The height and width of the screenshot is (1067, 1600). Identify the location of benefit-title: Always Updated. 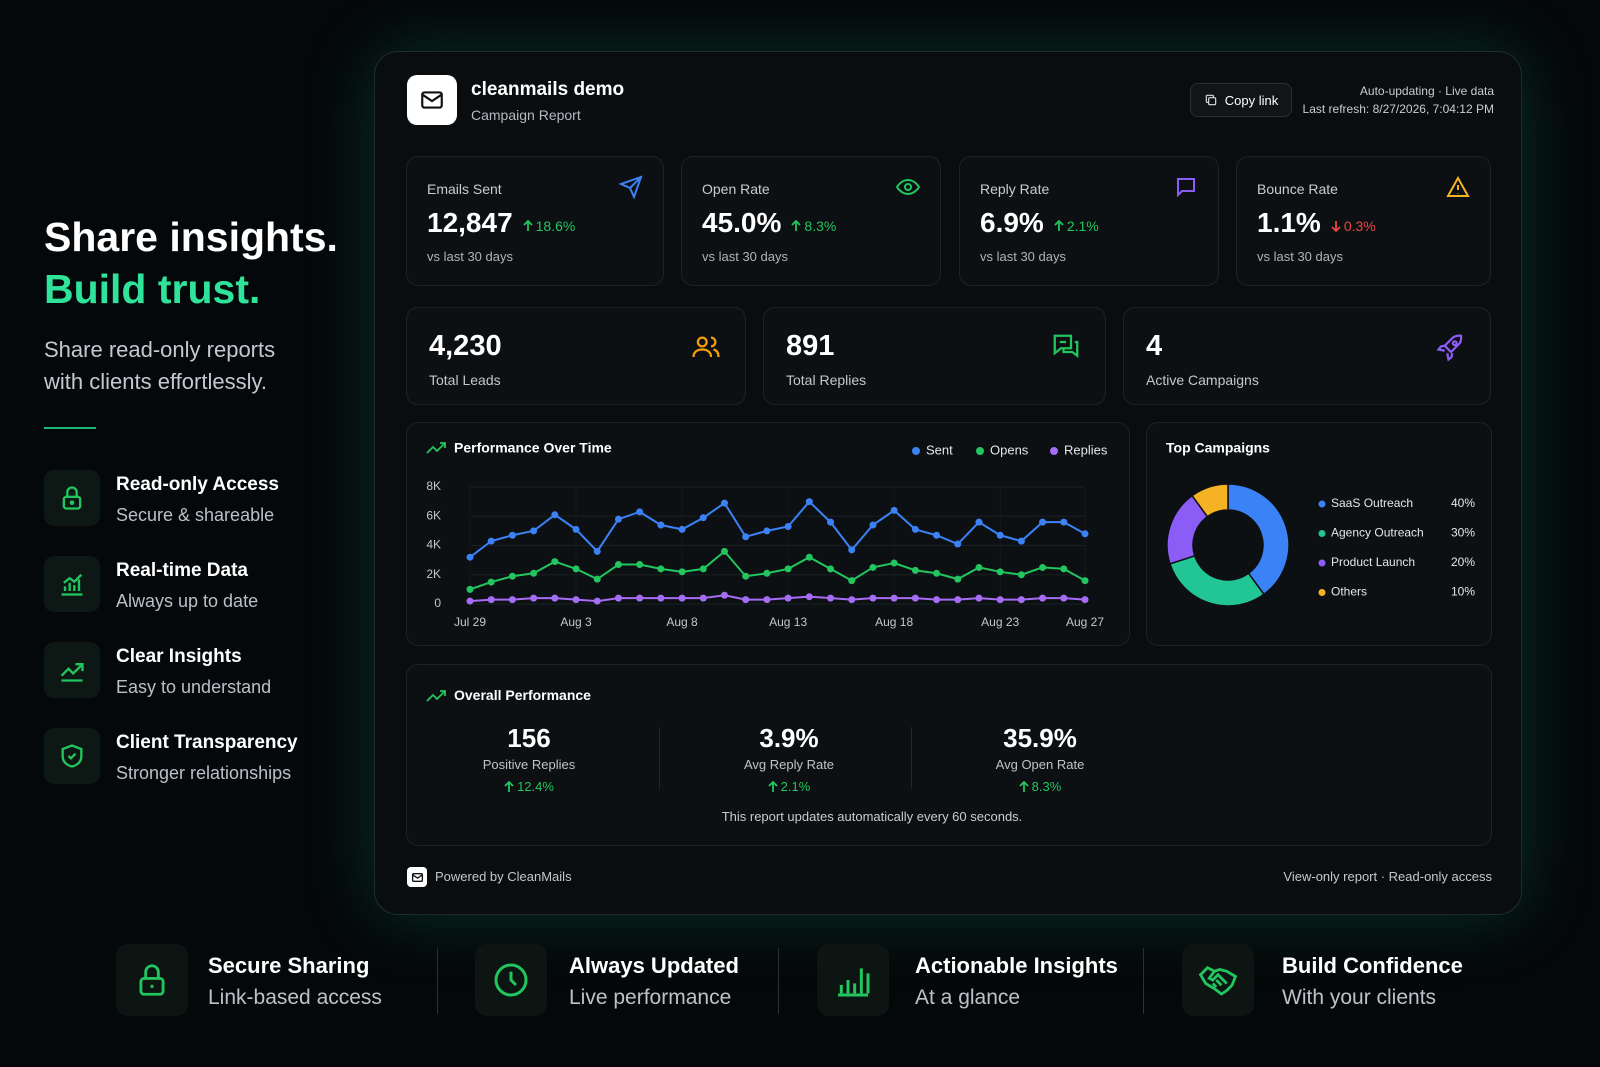
(654, 965).